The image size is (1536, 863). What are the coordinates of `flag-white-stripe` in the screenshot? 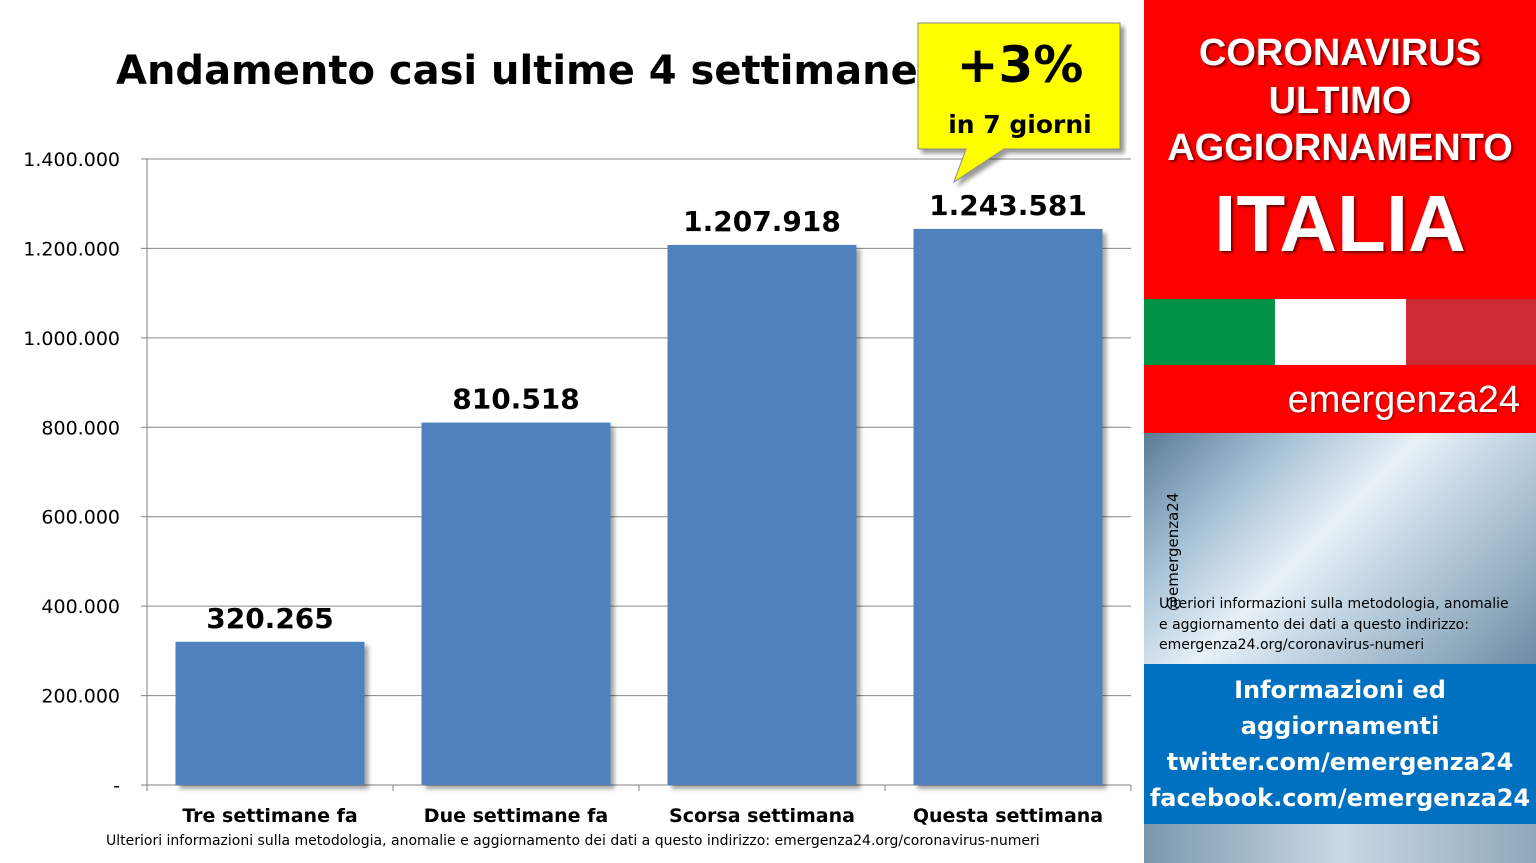 It's located at (1340, 332).